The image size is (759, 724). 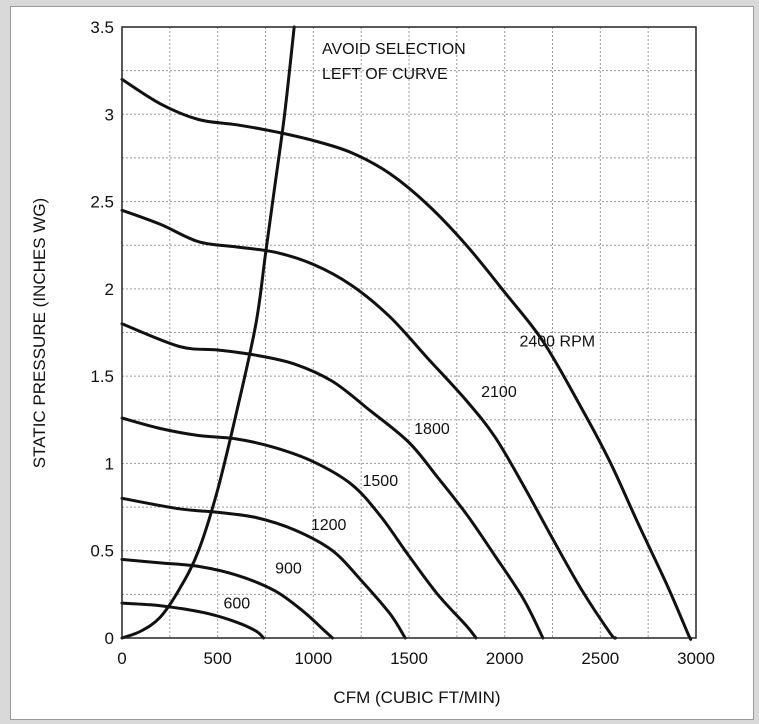 What do you see at coordinates (381, 481) in the screenshot?
I see `curve-label: 1500` at bounding box center [381, 481].